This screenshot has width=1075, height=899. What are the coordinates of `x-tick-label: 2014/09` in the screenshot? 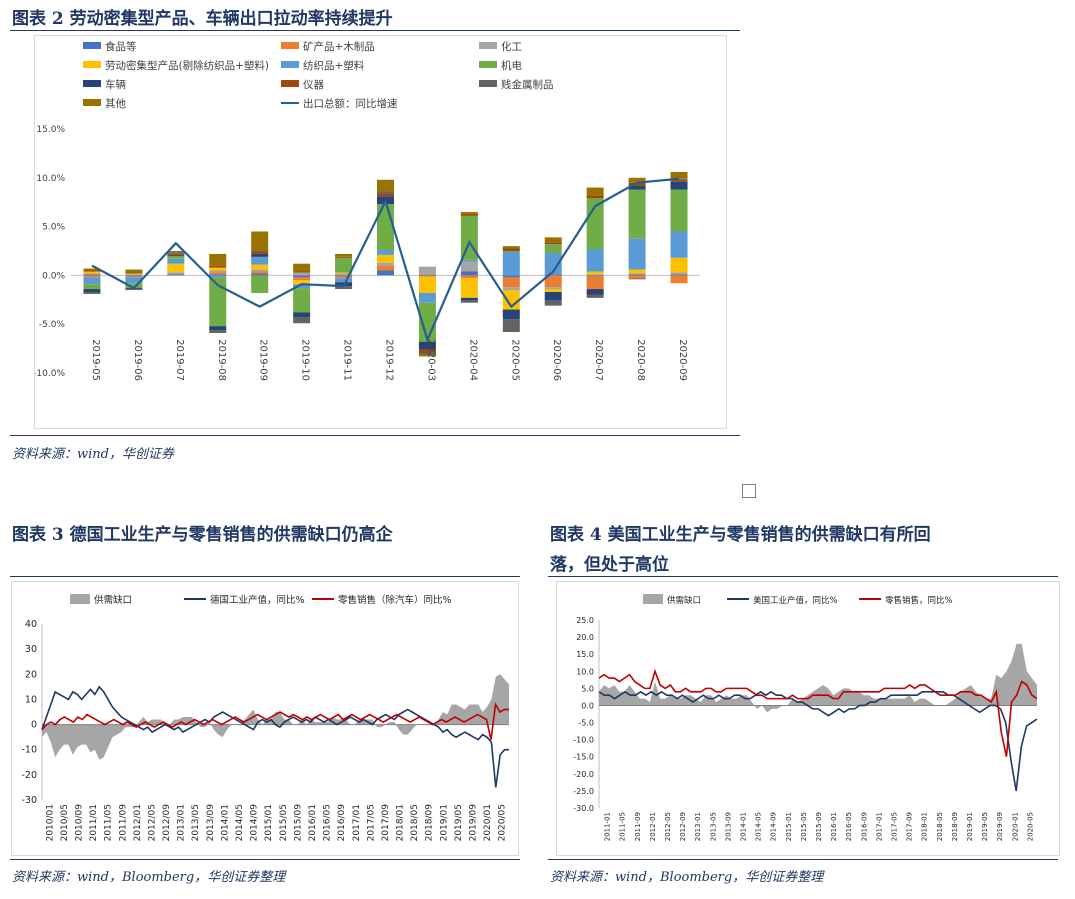 It's located at (255, 823).